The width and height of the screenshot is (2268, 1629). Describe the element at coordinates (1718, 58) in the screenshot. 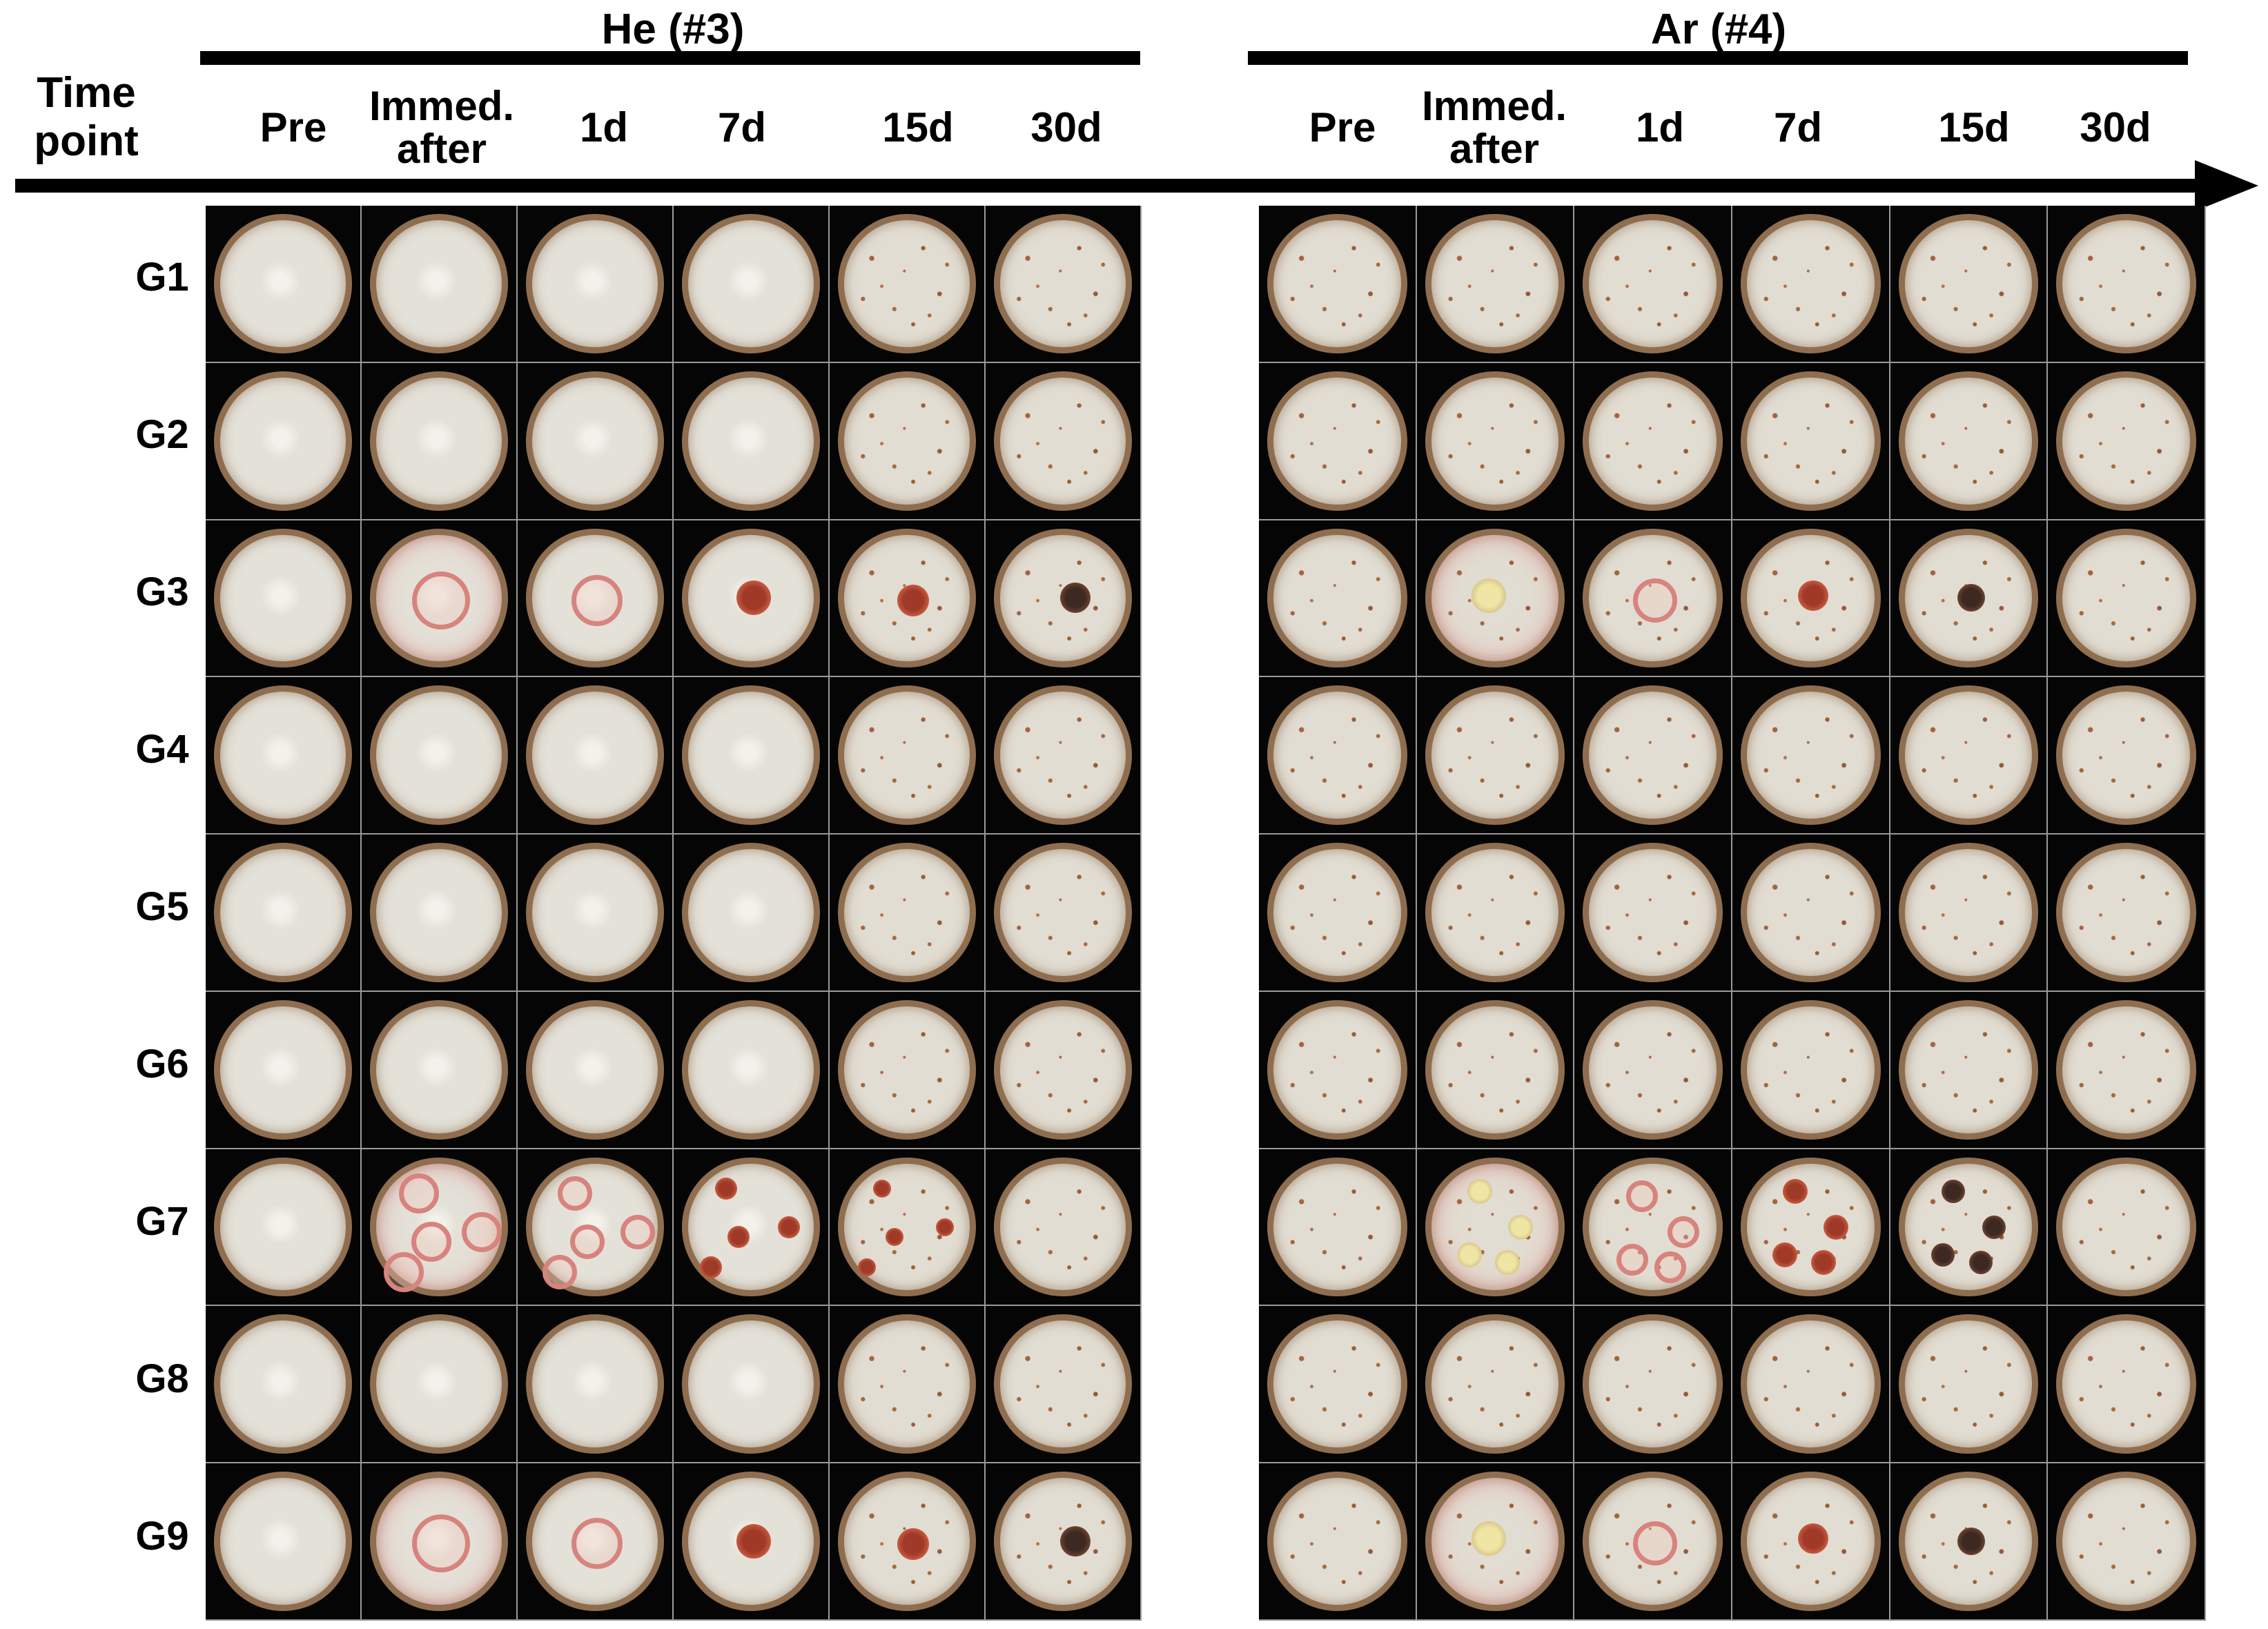

I see `group-bar-ar` at that location.